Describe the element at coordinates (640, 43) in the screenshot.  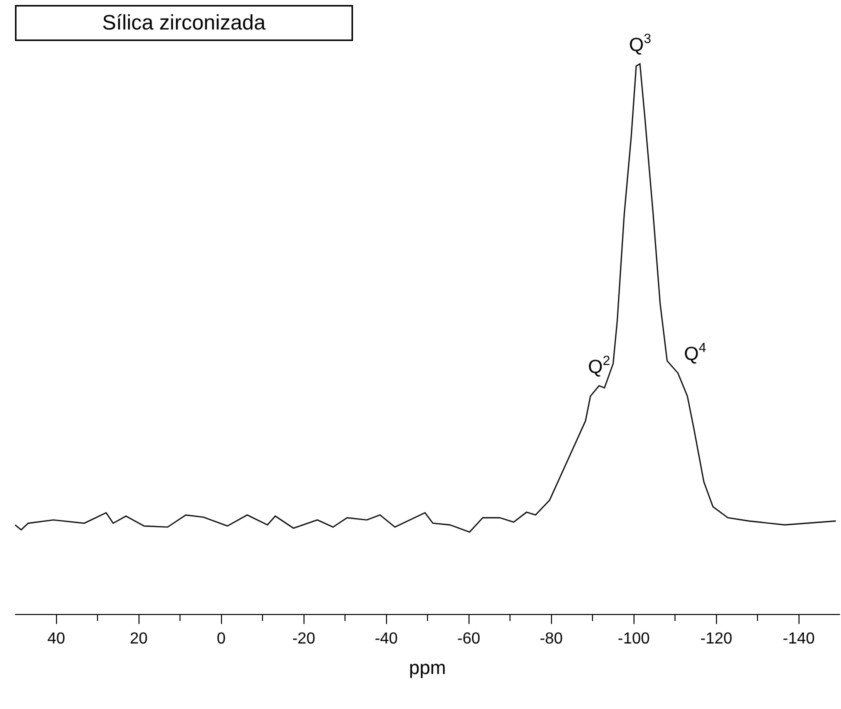
I see `annotation: Q$^{3}$` at that location.